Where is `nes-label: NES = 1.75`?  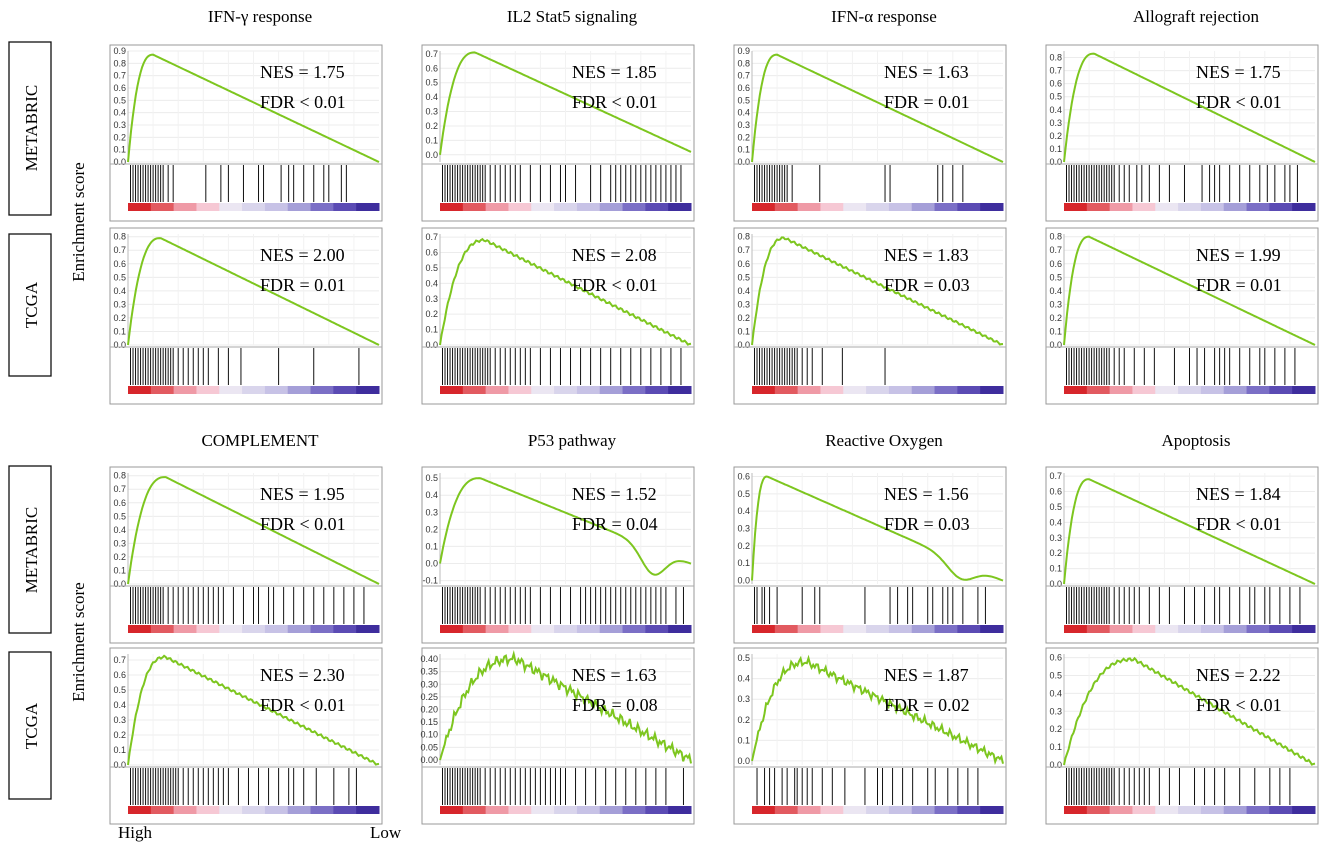 nes-label: NES = 1.75 is located at coordinates (1238, 72).